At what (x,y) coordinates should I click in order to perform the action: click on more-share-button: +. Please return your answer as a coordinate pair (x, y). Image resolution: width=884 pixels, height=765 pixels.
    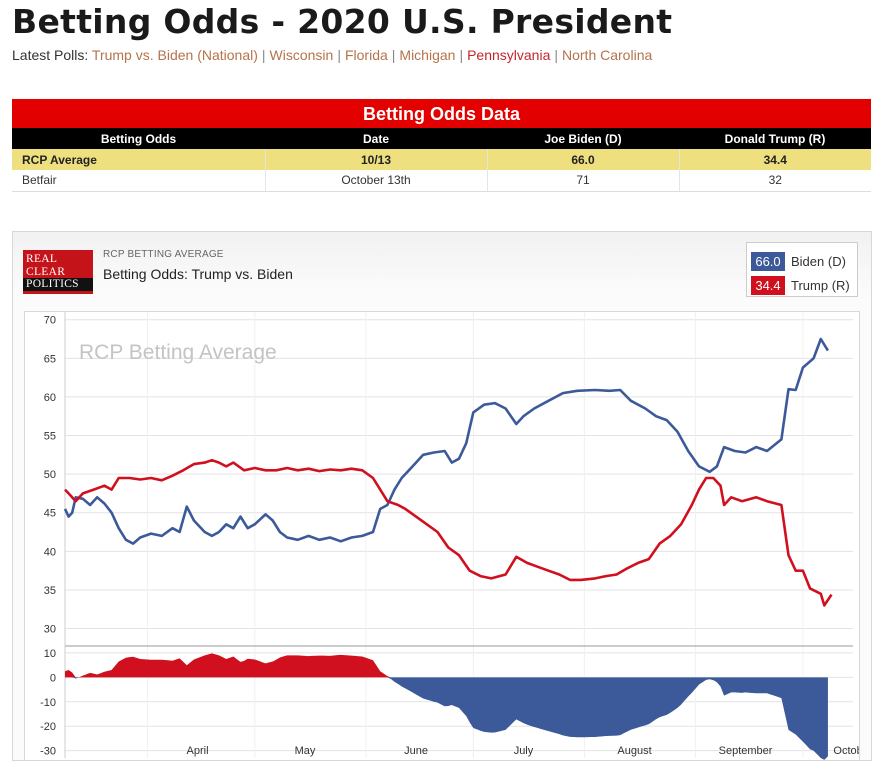
    Looking at the image, I should click on (851, 16).